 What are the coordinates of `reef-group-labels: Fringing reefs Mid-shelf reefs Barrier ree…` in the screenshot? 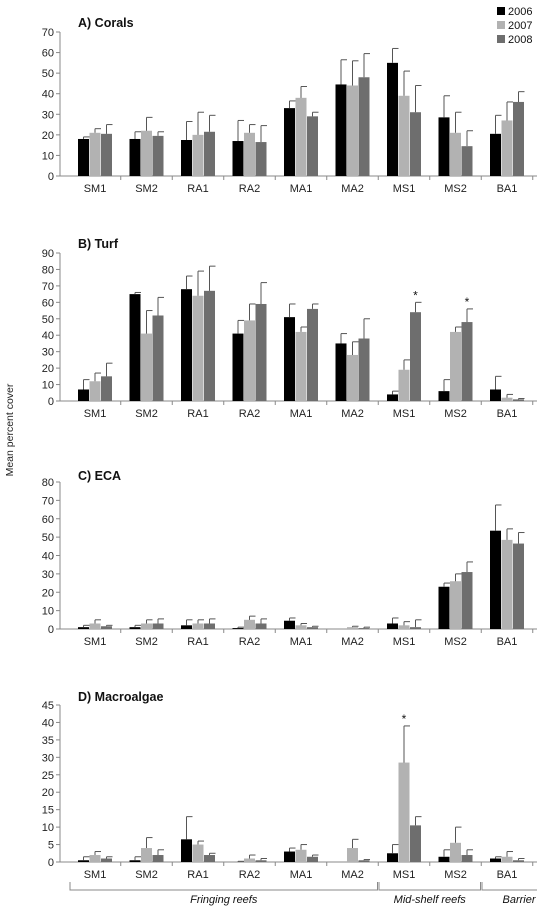 It's located at (303, 894).